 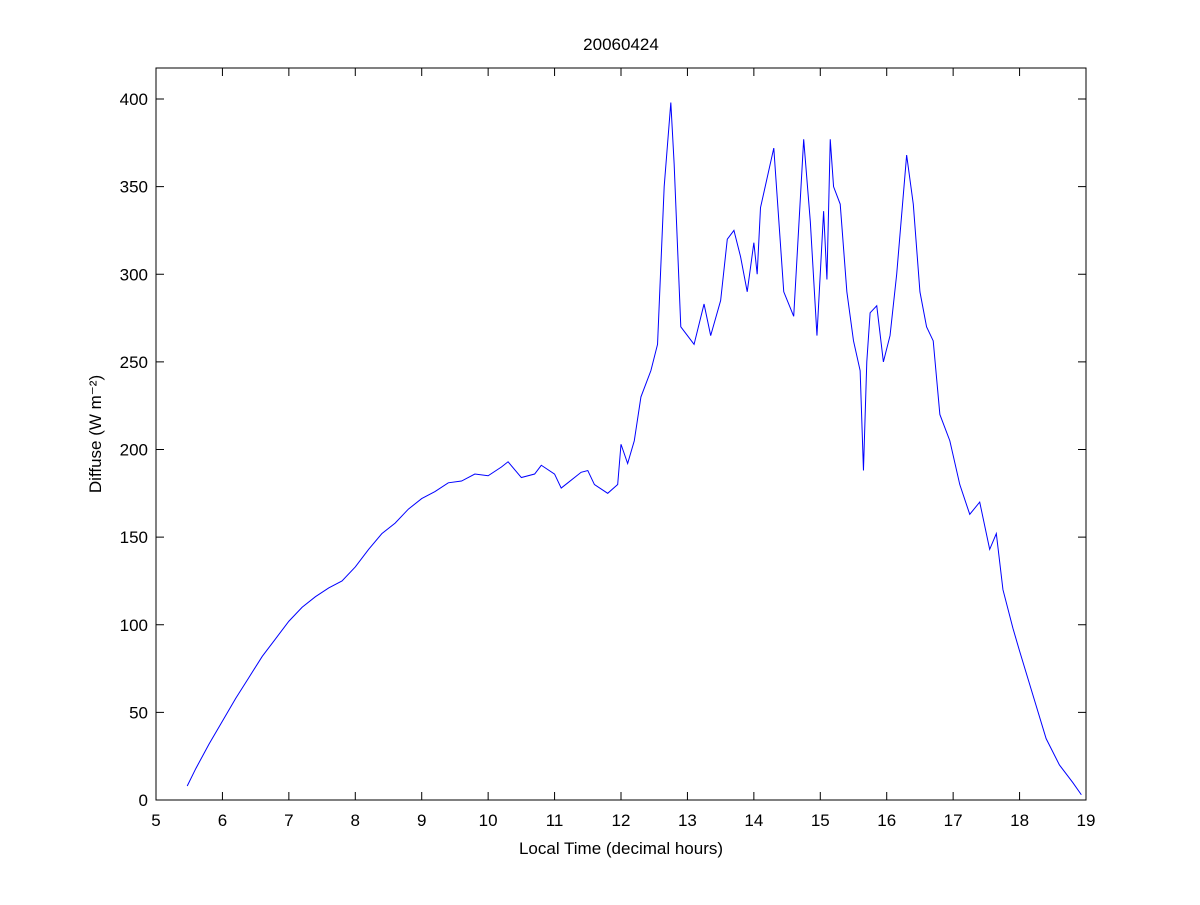 What do you see at coordinates (134, 99) in the screenshot?
I see `y-tick-label: 400` at bounding box center [134, 99].